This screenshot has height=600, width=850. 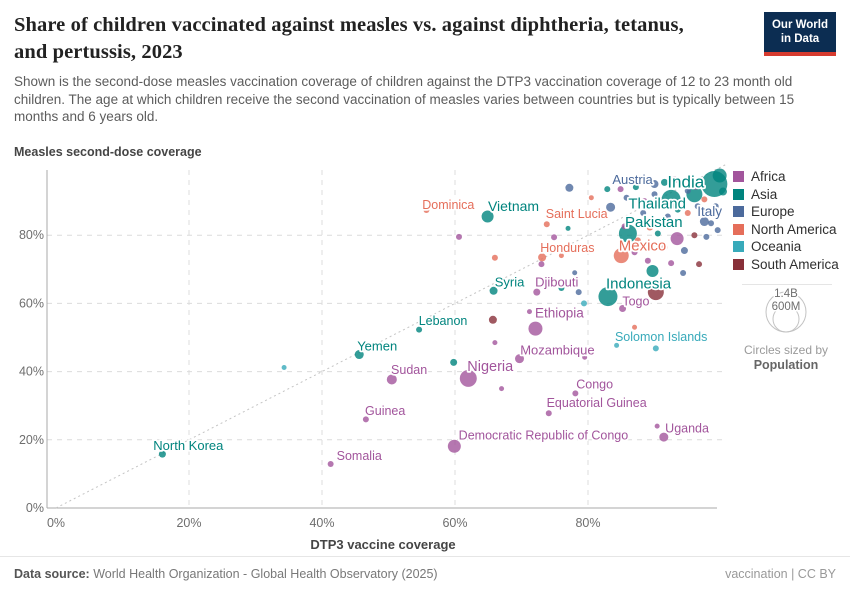 What do you see at coordinates (542, 257) in the screenshot?
I see `data-point-honduras` at bounding box center [542, 257].